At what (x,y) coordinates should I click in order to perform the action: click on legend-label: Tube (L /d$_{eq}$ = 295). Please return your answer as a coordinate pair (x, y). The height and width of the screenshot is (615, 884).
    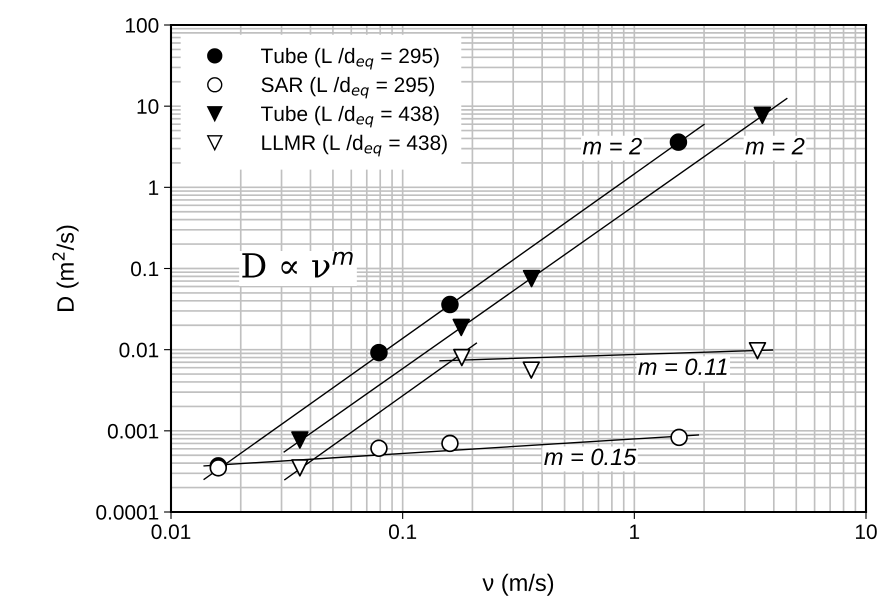
    Looking at the image, I should click on (350, 59).